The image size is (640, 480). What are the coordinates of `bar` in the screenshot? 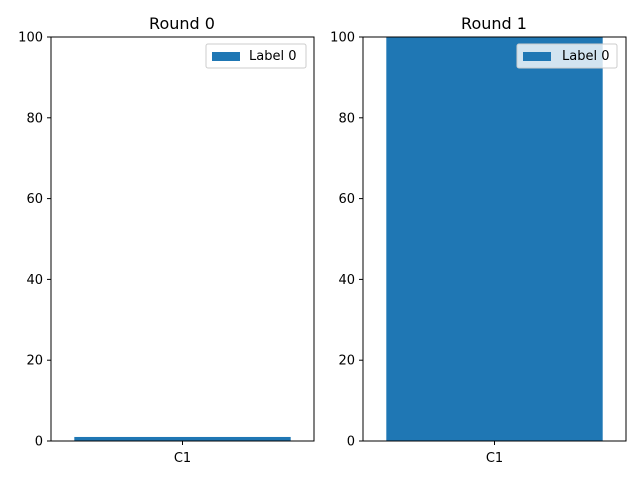 It's located at (182, 438).